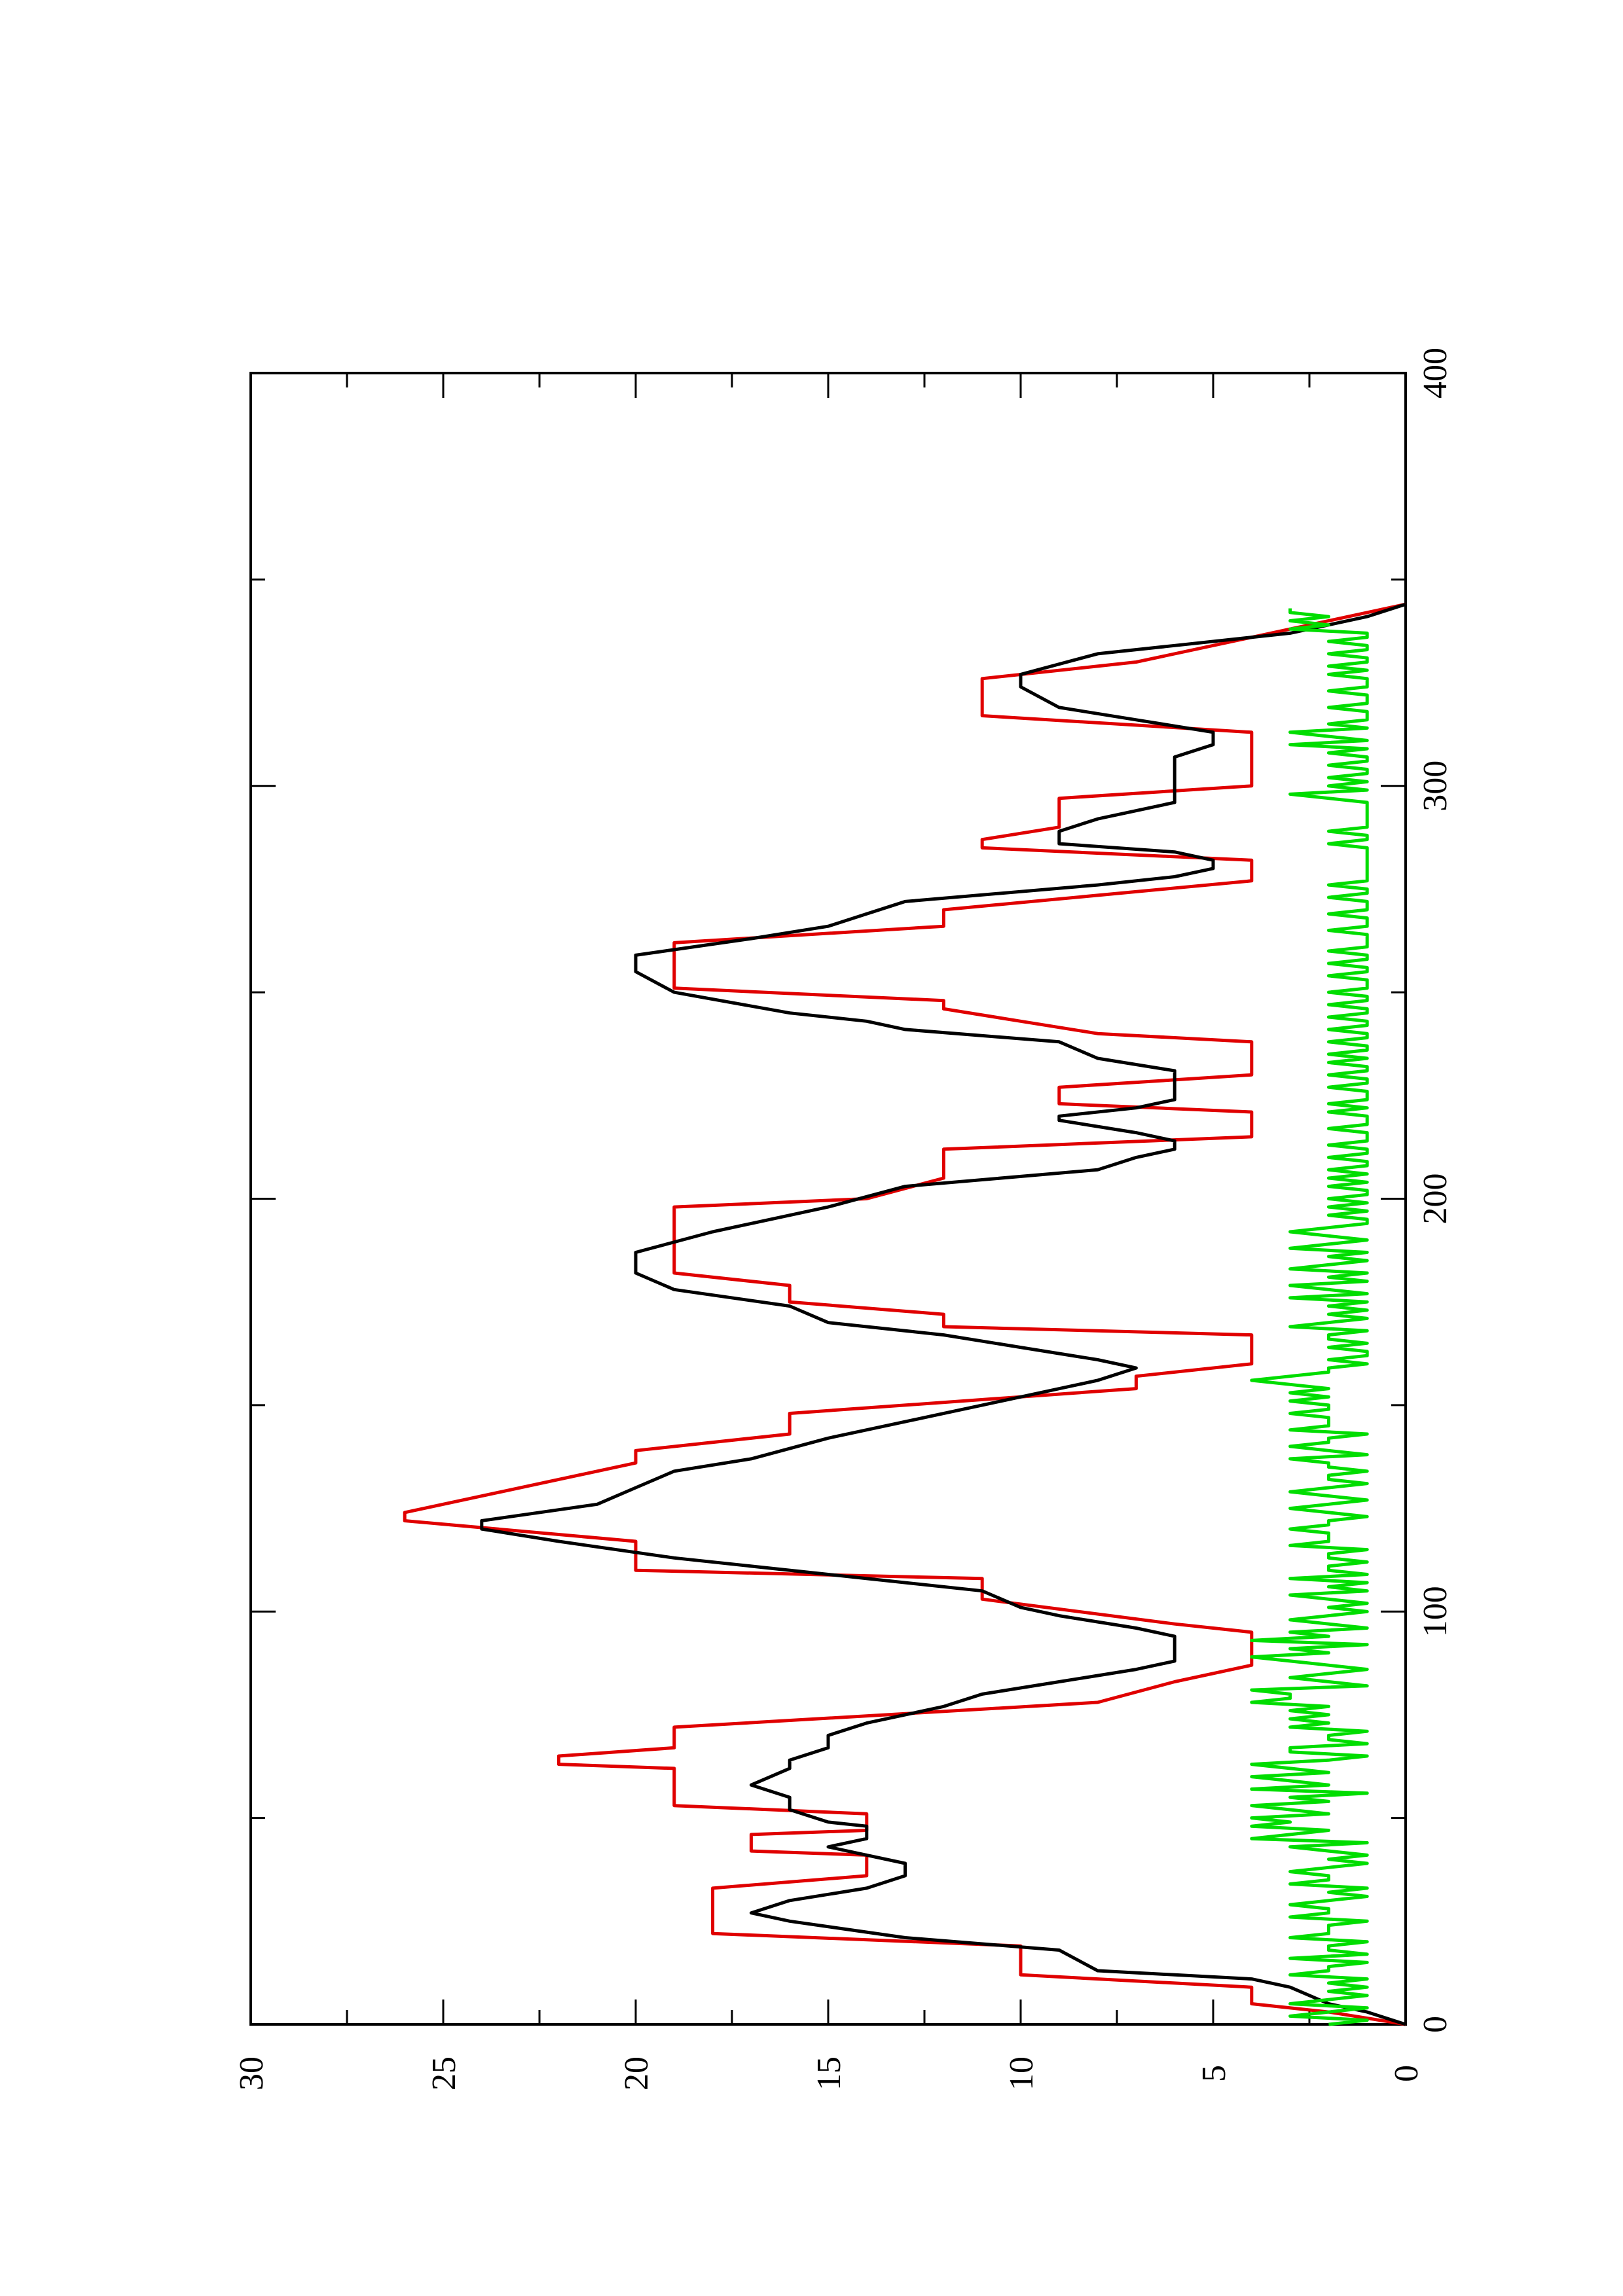 This screenshot has width=1623, height=2296. I want to click on x-tick-label: 200, so click(1435, 1199).